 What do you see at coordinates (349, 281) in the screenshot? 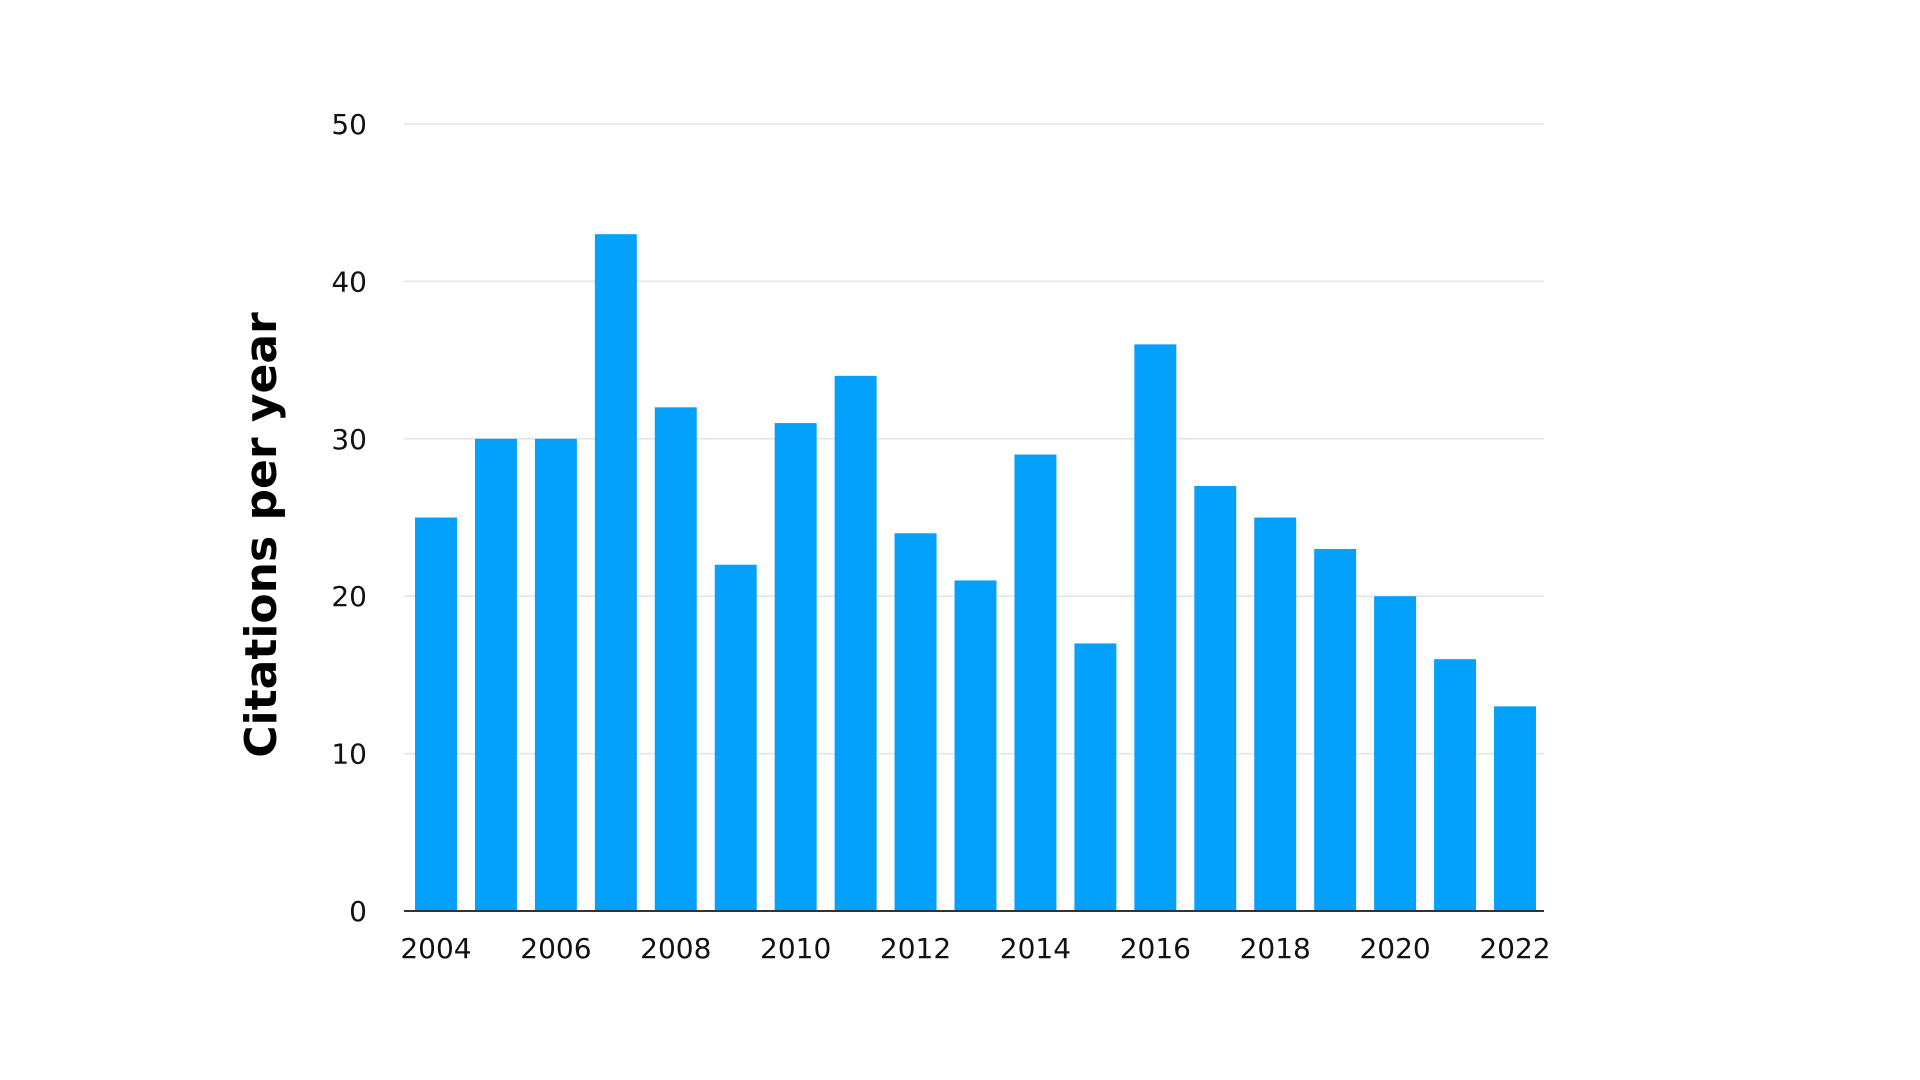
I see `y-tick-label: 40` at bounding box center [349, 281].